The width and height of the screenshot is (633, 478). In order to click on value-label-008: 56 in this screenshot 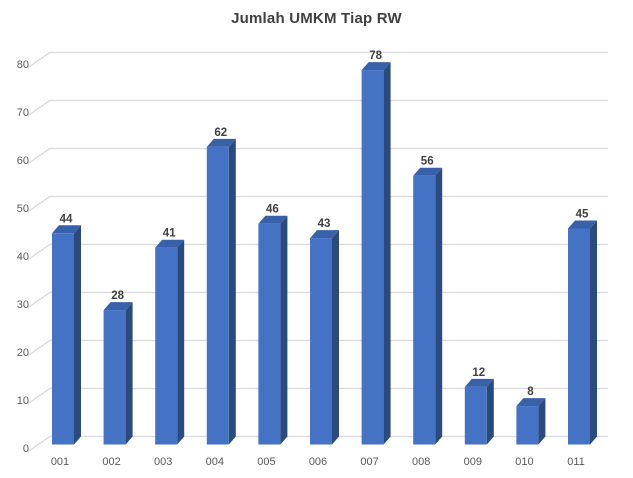, I will do `click(427, 162)`.